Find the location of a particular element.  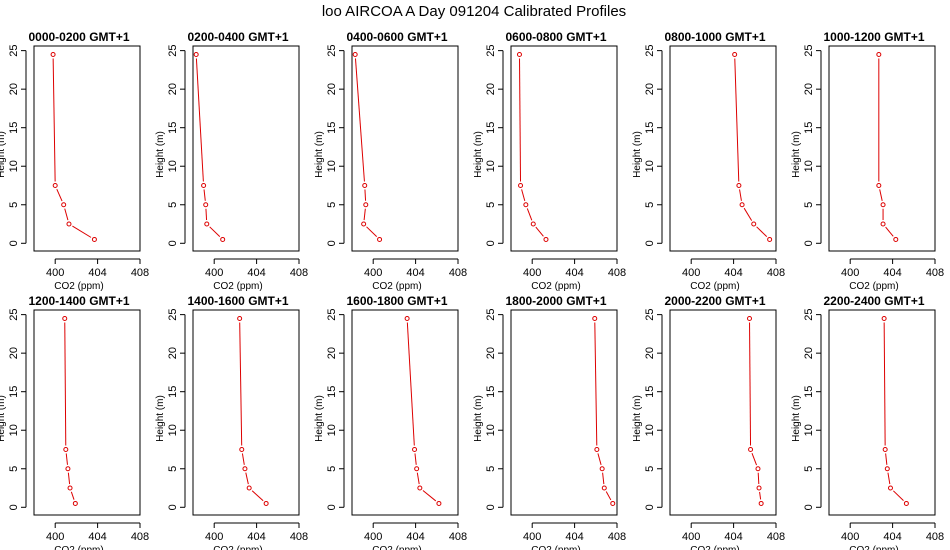

y-tick-label: 25 is located at coordinates (173, 314).